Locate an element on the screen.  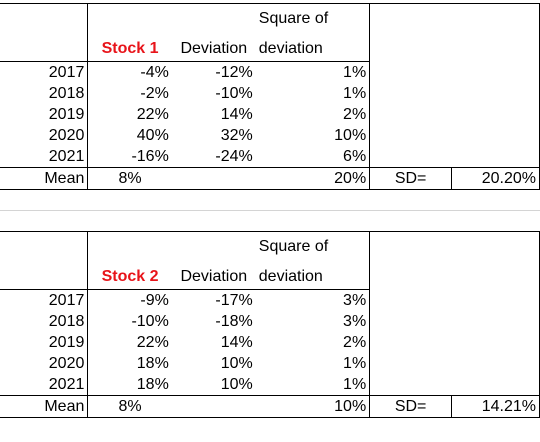
table-row: 2021 -16% -24% 6% is located at coordinates (270, 156).